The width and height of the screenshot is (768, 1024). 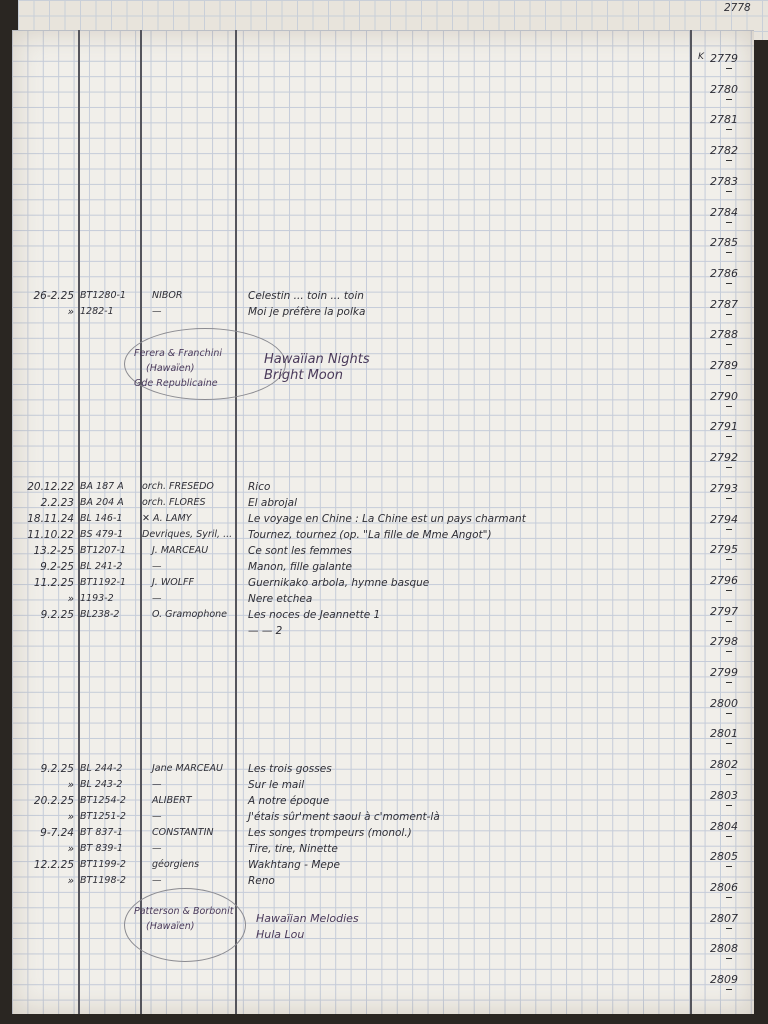 What do you see at coordinates (173, 582) in the screenshot?
I see `entry-artist: J. WOLFF` at bounding box center [173, 582].